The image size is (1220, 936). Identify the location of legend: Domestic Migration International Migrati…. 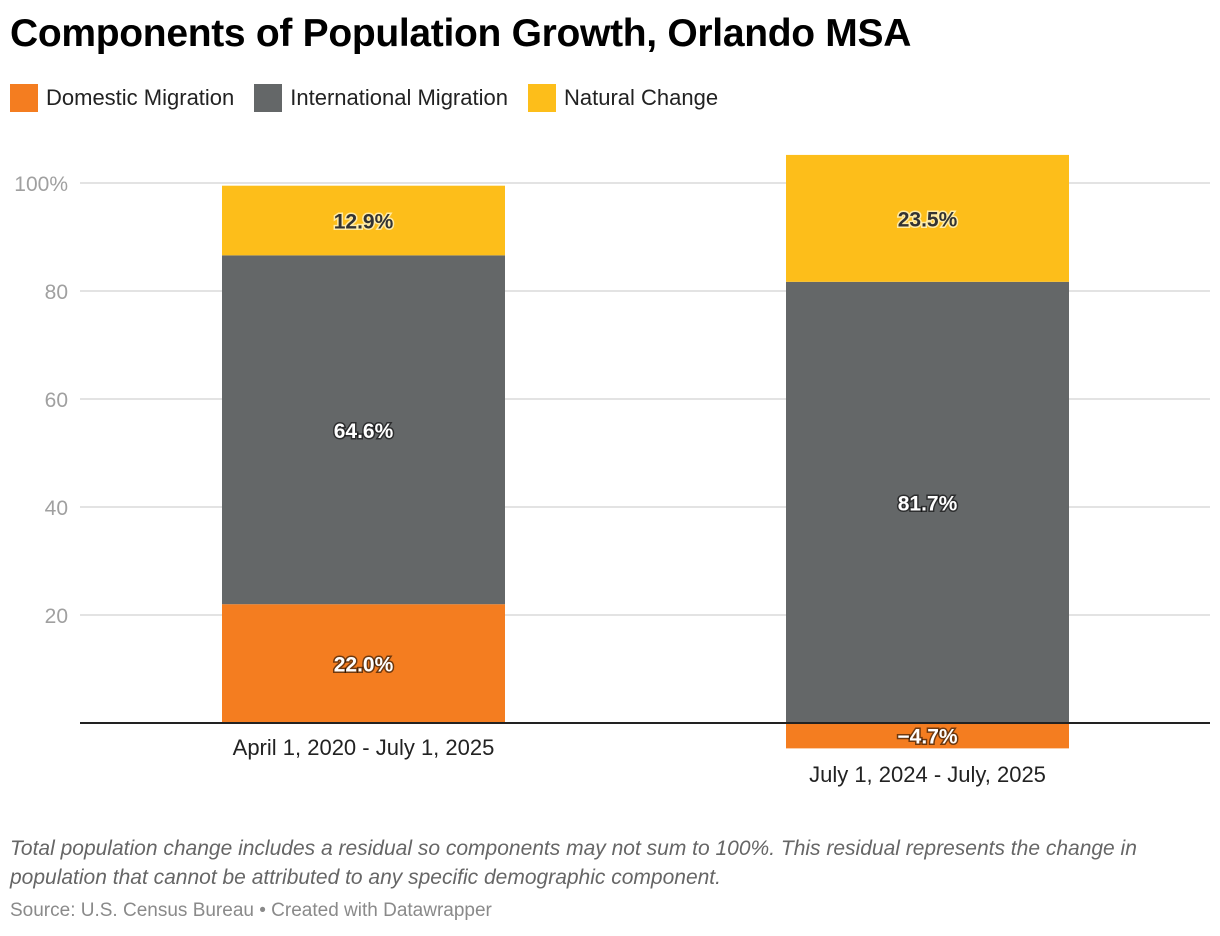
(364, 98).